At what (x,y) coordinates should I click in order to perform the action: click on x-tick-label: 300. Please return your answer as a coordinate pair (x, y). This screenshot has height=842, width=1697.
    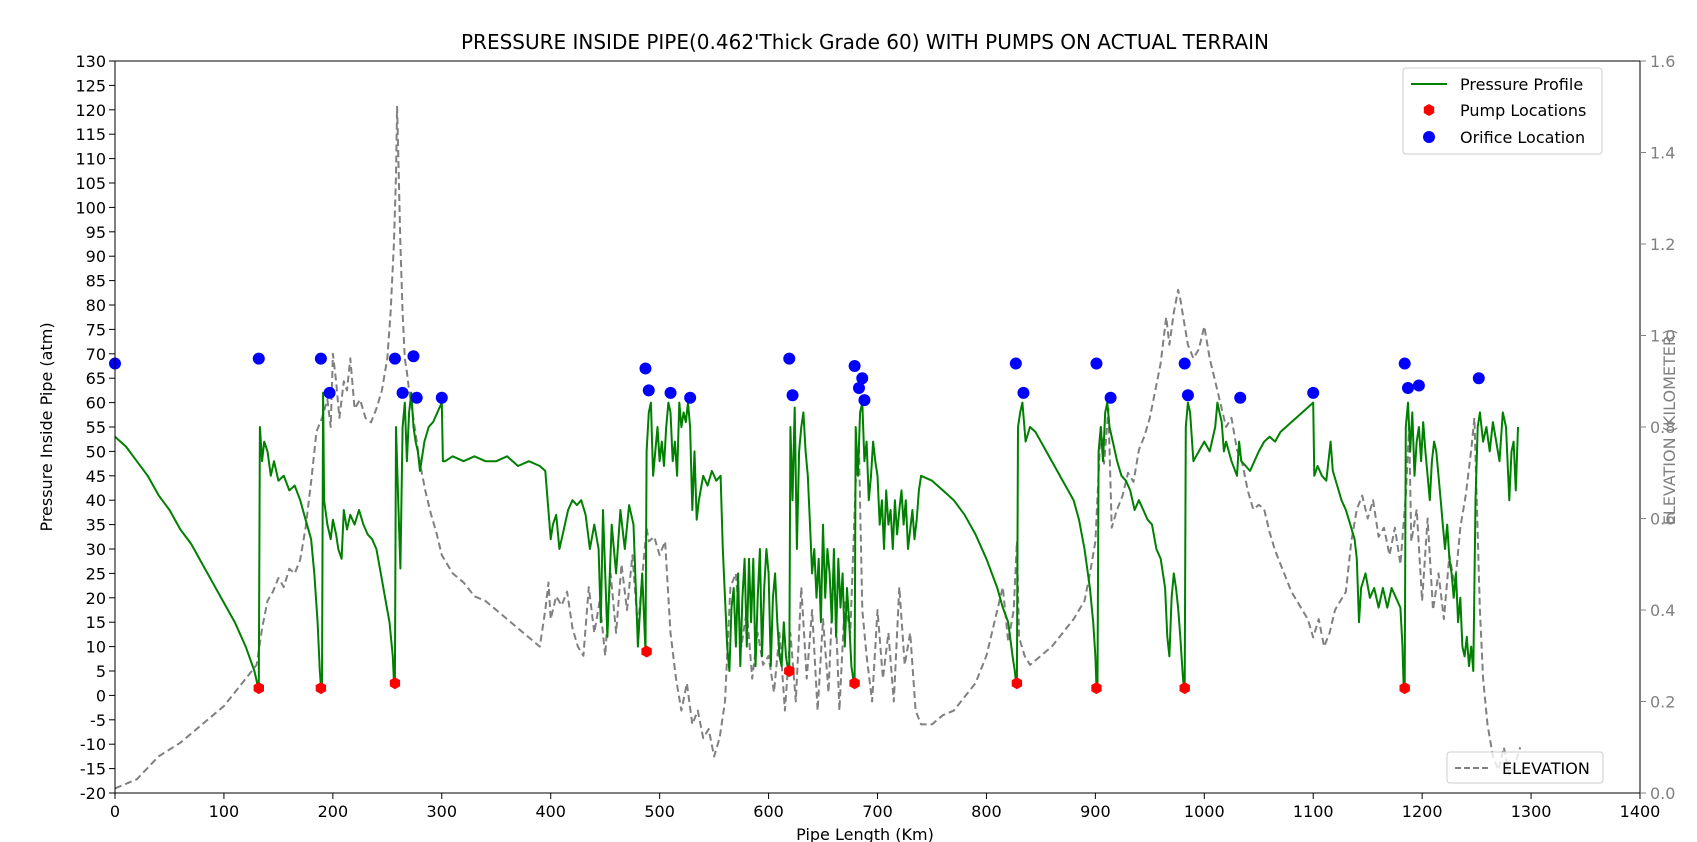
    Looking at the image, I should click on (442, 811).